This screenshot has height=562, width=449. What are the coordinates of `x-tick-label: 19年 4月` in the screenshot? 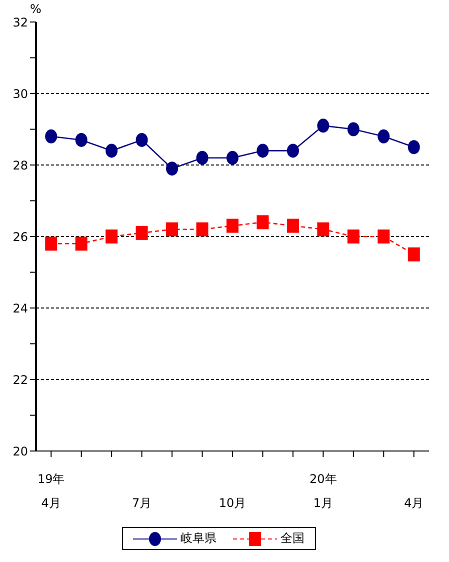 It's located at (51, 491).